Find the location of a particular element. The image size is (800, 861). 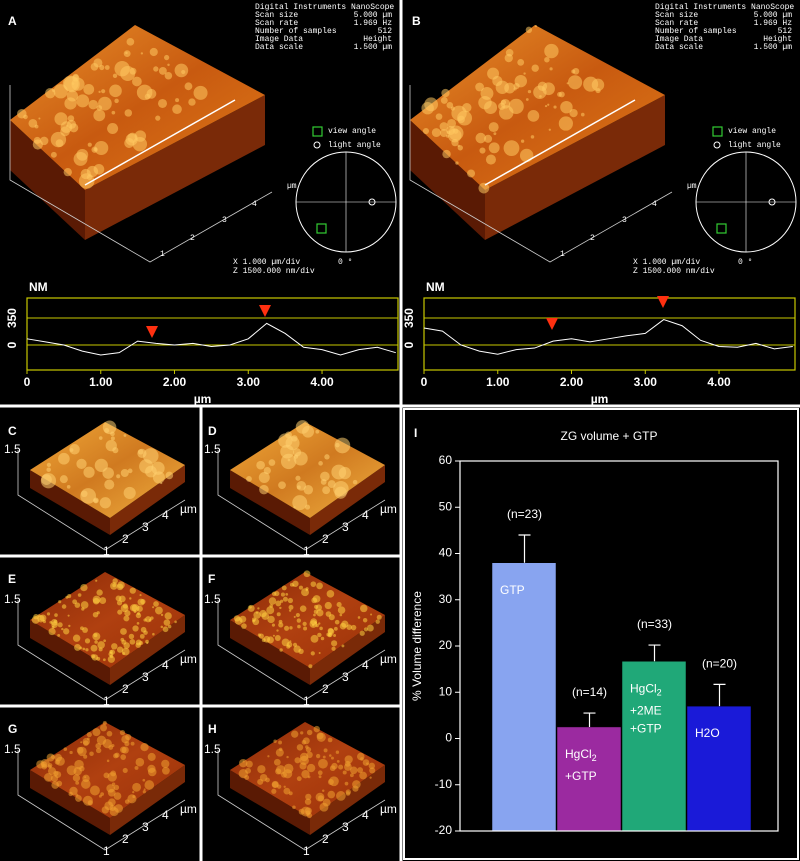

z-scale: Z 1500.000 nm/div is located at coordinates (274, 271).